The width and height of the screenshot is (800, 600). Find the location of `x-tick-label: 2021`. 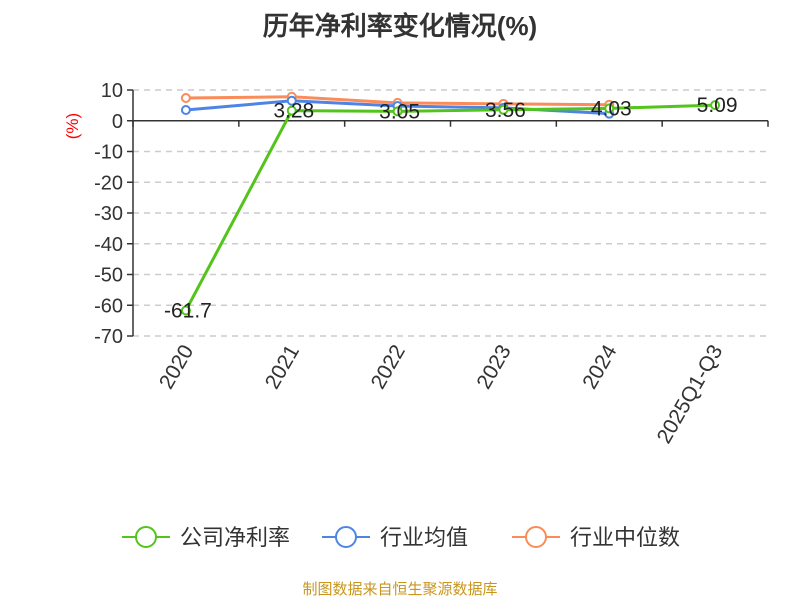

x-tick-label: 2021 is located at coordinates (282, 367).